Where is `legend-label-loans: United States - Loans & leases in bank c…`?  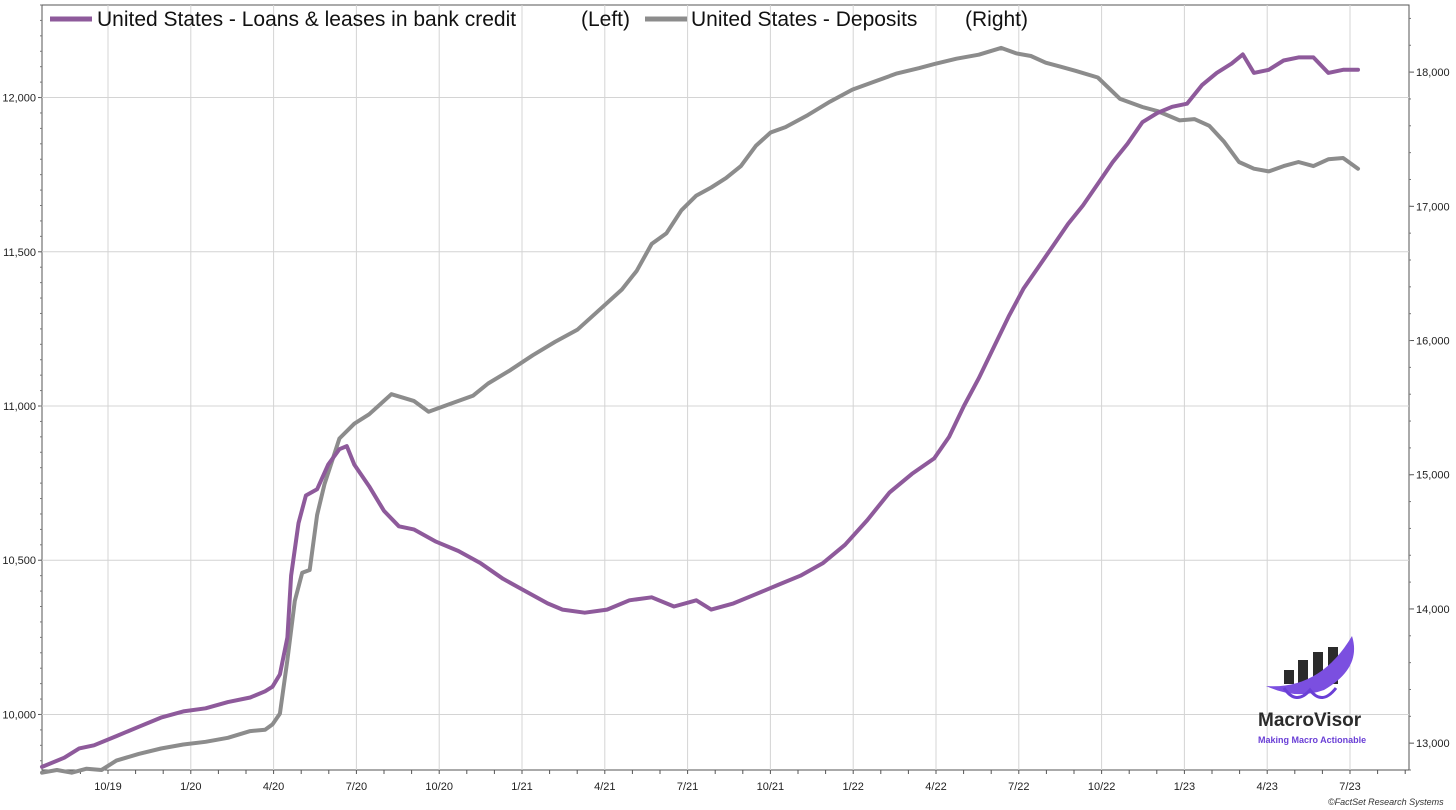 legend-label-loans: United States - Loans & leases in bank c… is located at coordinates (306, 19).